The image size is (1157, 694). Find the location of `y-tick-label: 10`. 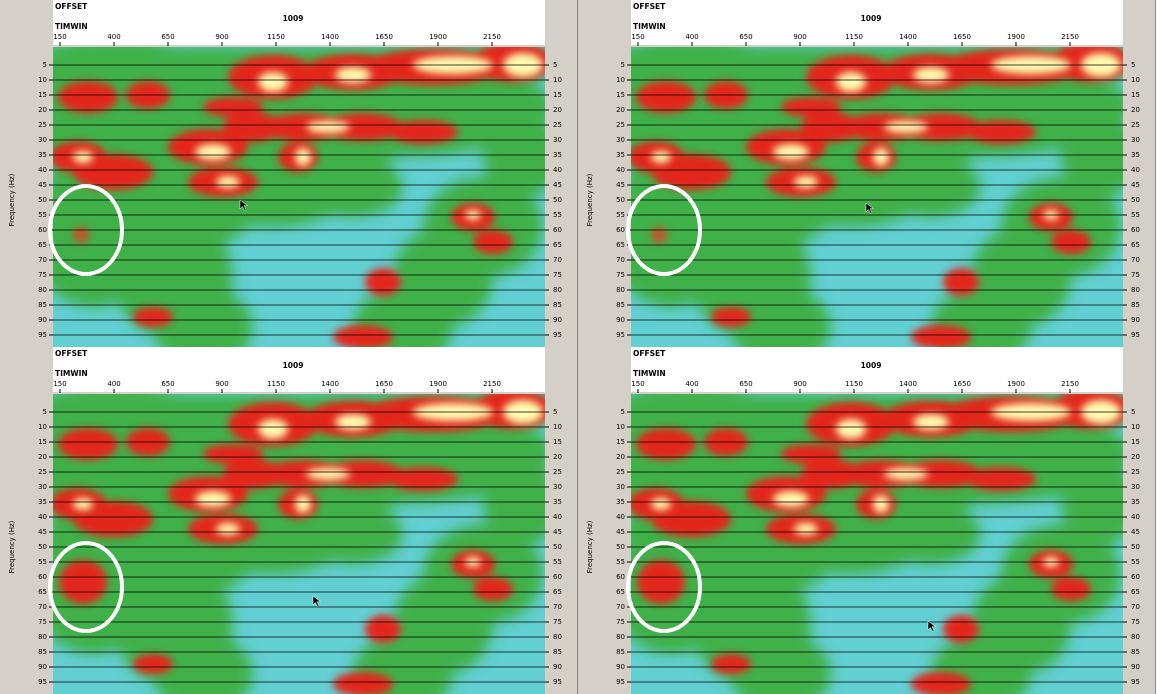

y-tick-label: 10 is located at coordinates (620, 427).